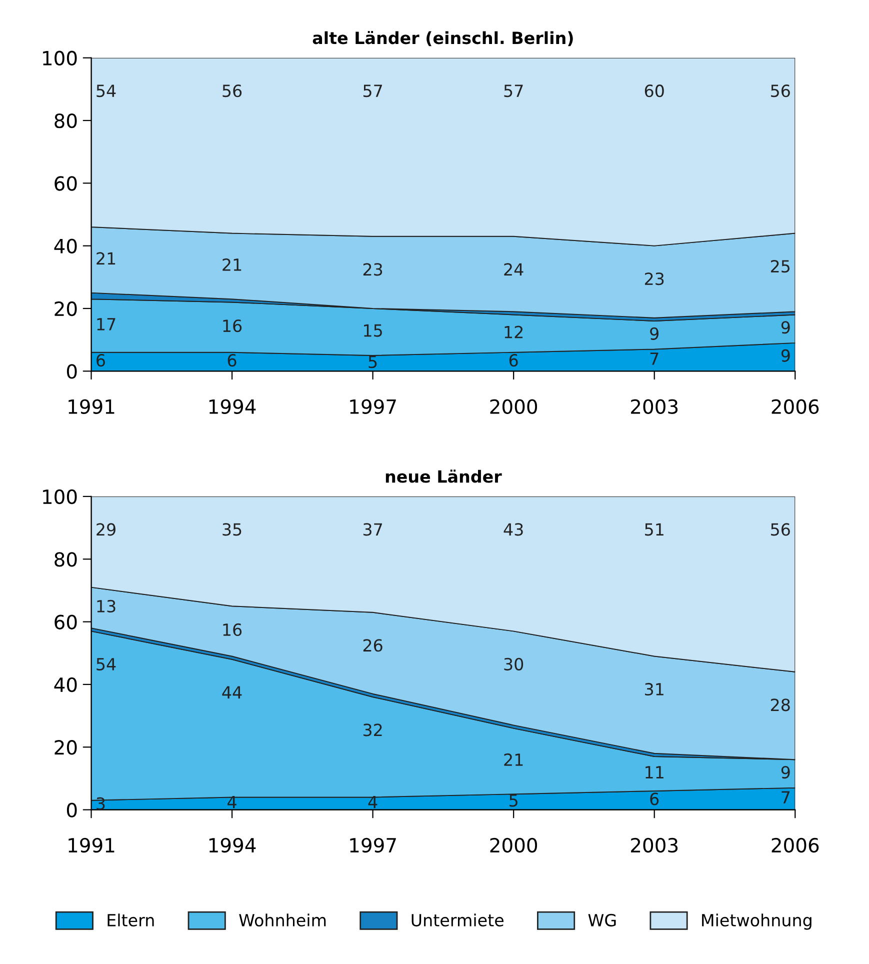 This screenshot has width=869, height=964. I want to click on legend-label: Eltern, so click(131, 920).